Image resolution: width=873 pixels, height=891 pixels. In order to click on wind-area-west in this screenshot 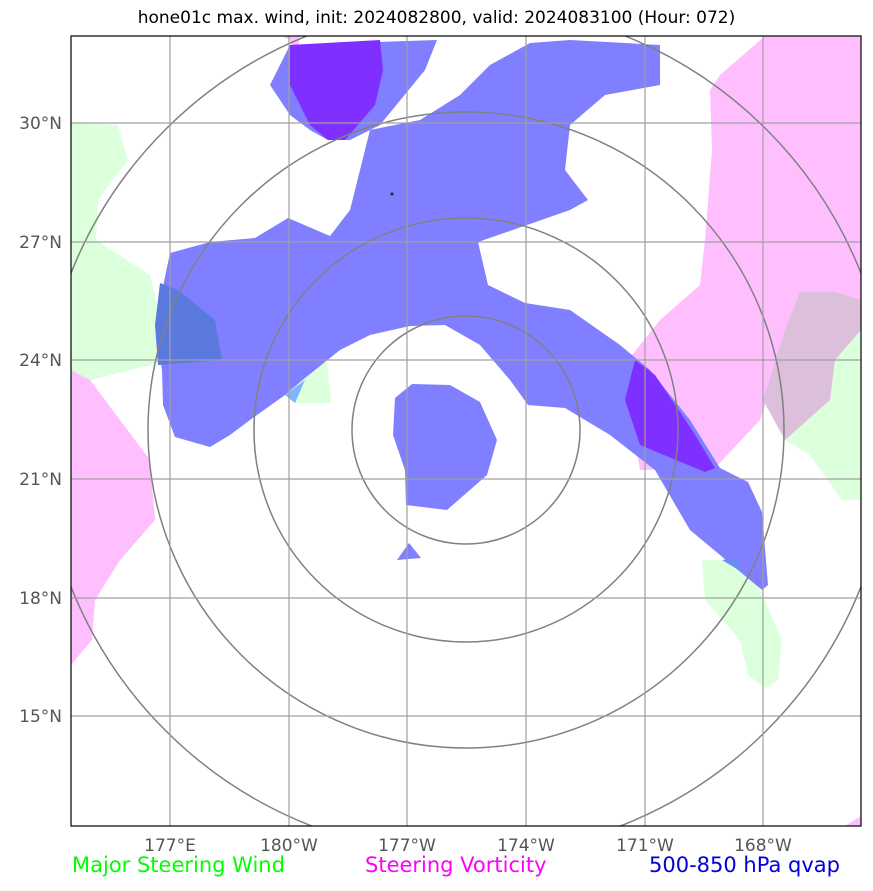, I will do `click(120, 254)`.